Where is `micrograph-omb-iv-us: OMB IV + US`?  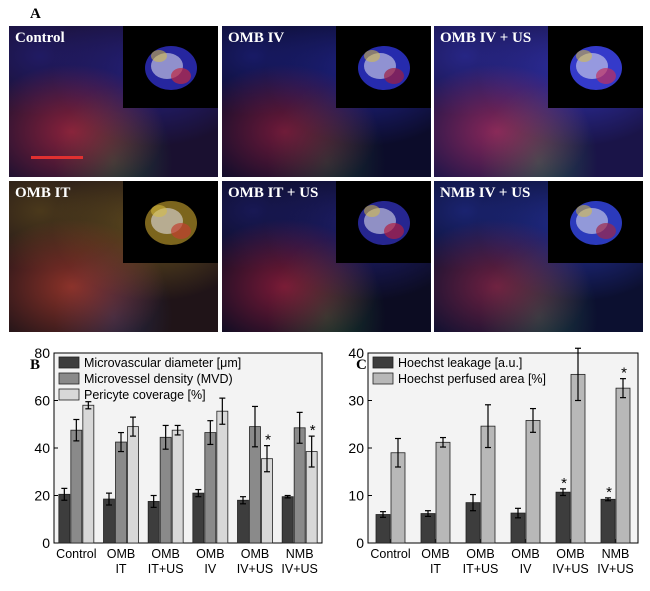 micrograph-omb-iv-us: OMB IV + US is located at coordinates (538, 101).